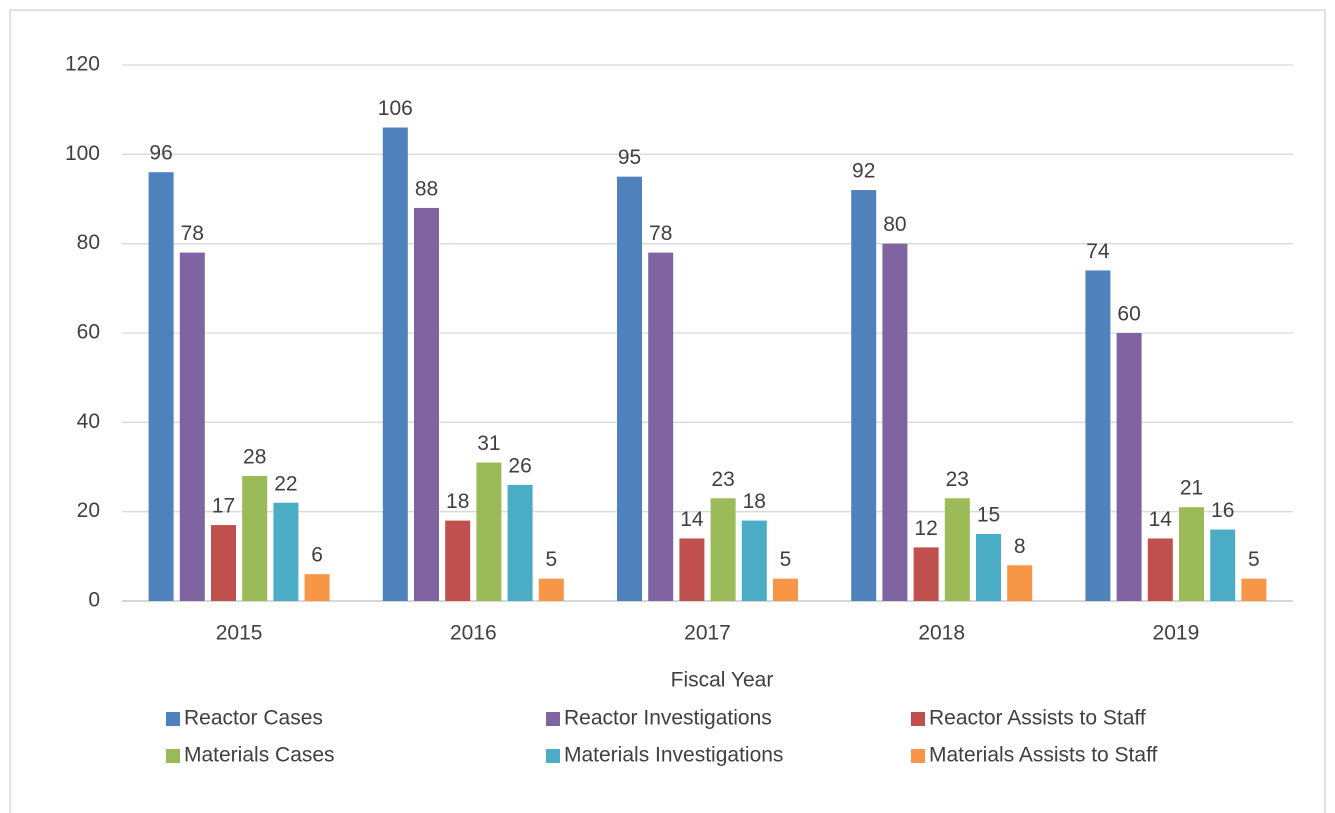 This screenshot has width=1335, height=813. I want to click on data-label: 60, so click(1128, 314).